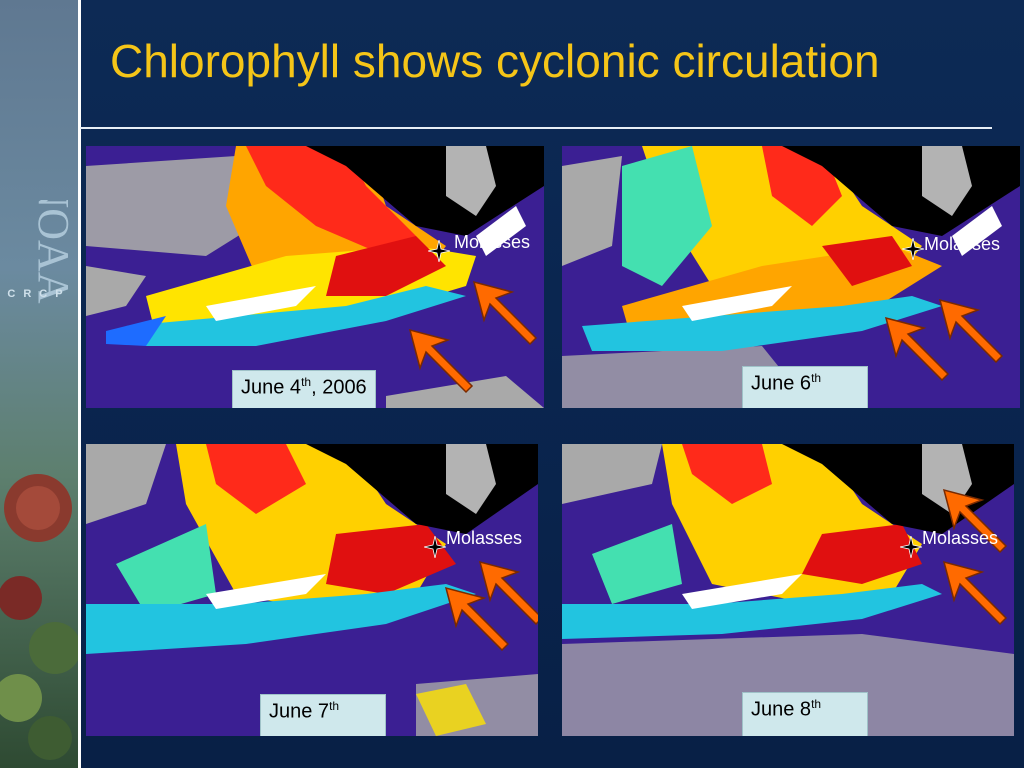 This screenshot has height=768, width=1024. What do you see at coordinates (39, 617) in the screenshot?
I see `coral-decoration-icon` at bounding box center [39, 617].